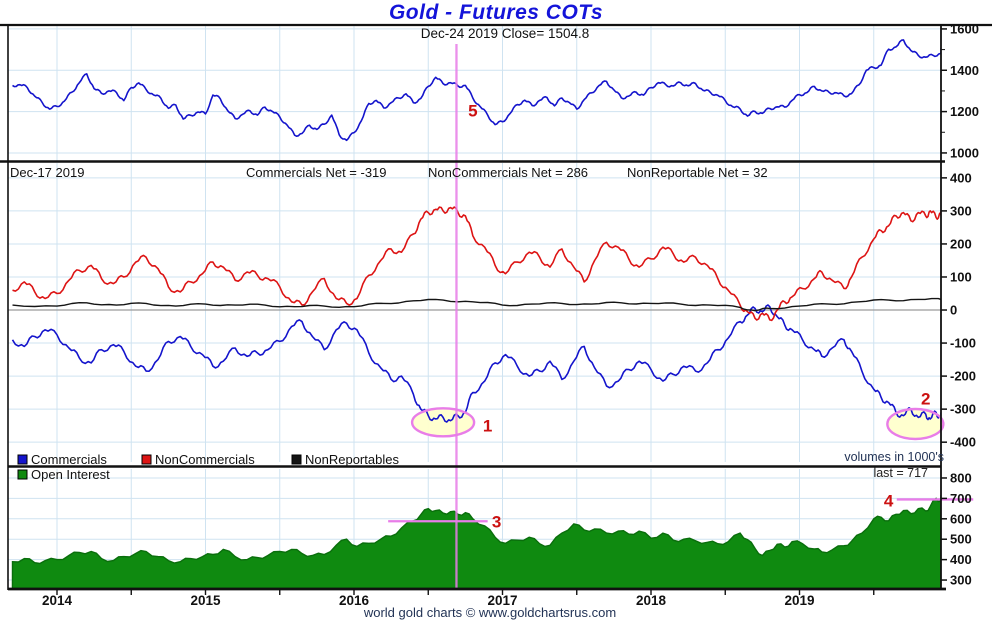 The width and height of the screenshot is (992, 623). I want to click on nonreportables-legend-label: NonReportables, so click(352, 459).